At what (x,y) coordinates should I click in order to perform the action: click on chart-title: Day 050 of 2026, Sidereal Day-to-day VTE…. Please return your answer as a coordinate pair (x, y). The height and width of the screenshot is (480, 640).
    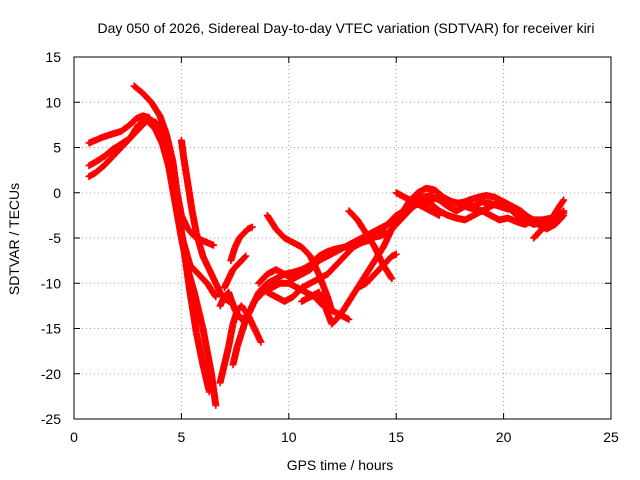
    Looking at the image, I should click on (346, 28).